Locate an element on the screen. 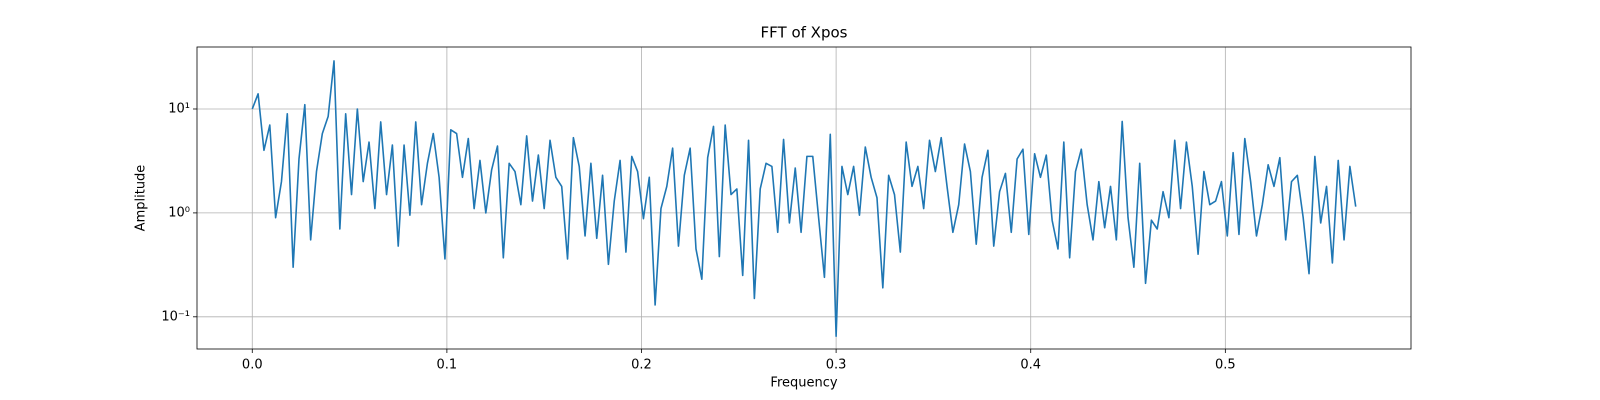  y-tick-label: 10⁻¹ is located at coordinates (175, 316).